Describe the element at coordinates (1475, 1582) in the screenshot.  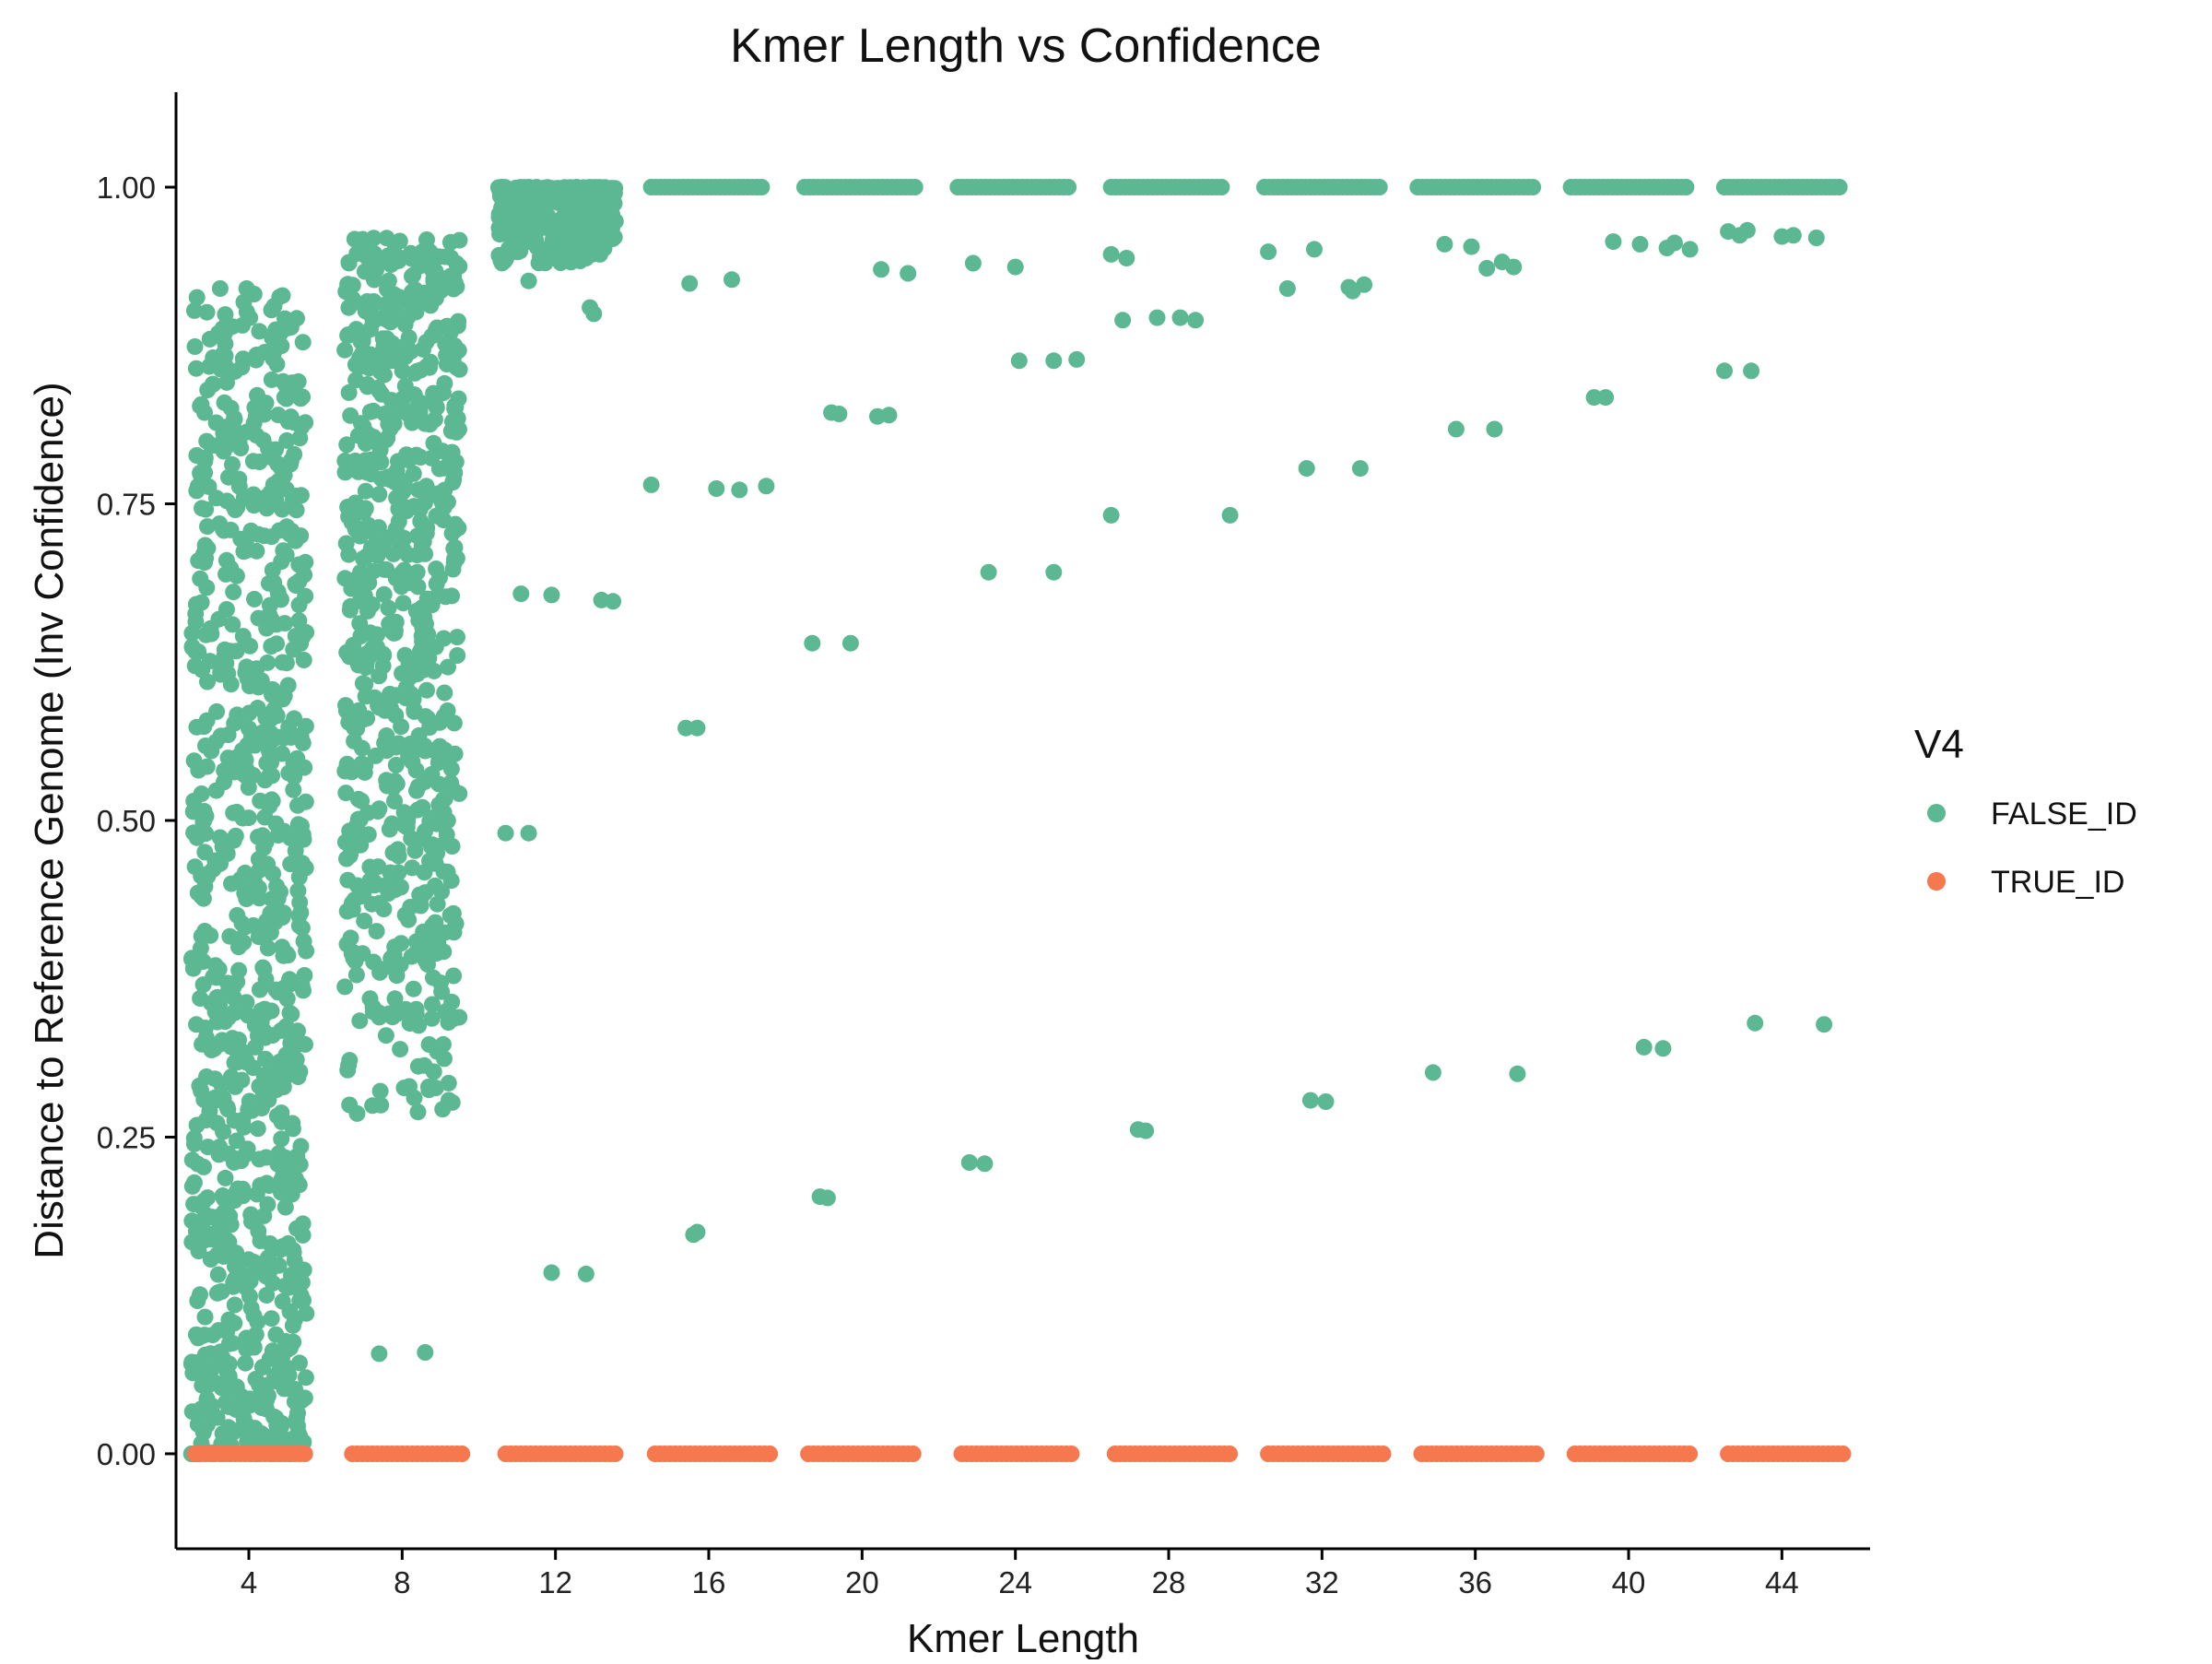
I see `x-tick-label: 36` at that location.